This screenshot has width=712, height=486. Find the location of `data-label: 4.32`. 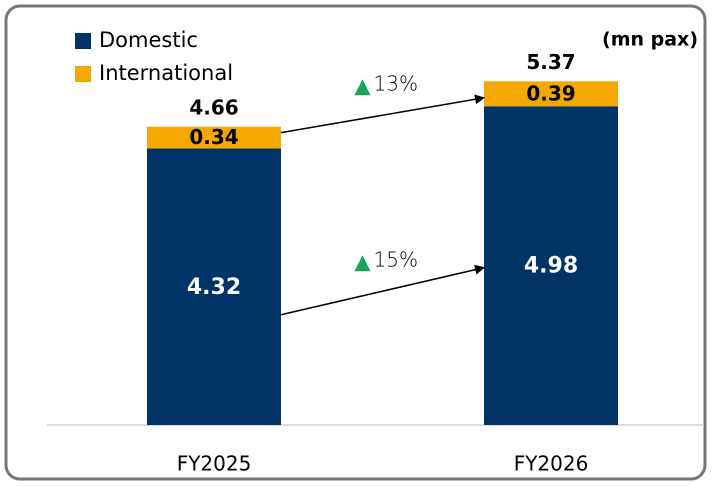

data-label: 4.32 is located at coordinates (214, 287).